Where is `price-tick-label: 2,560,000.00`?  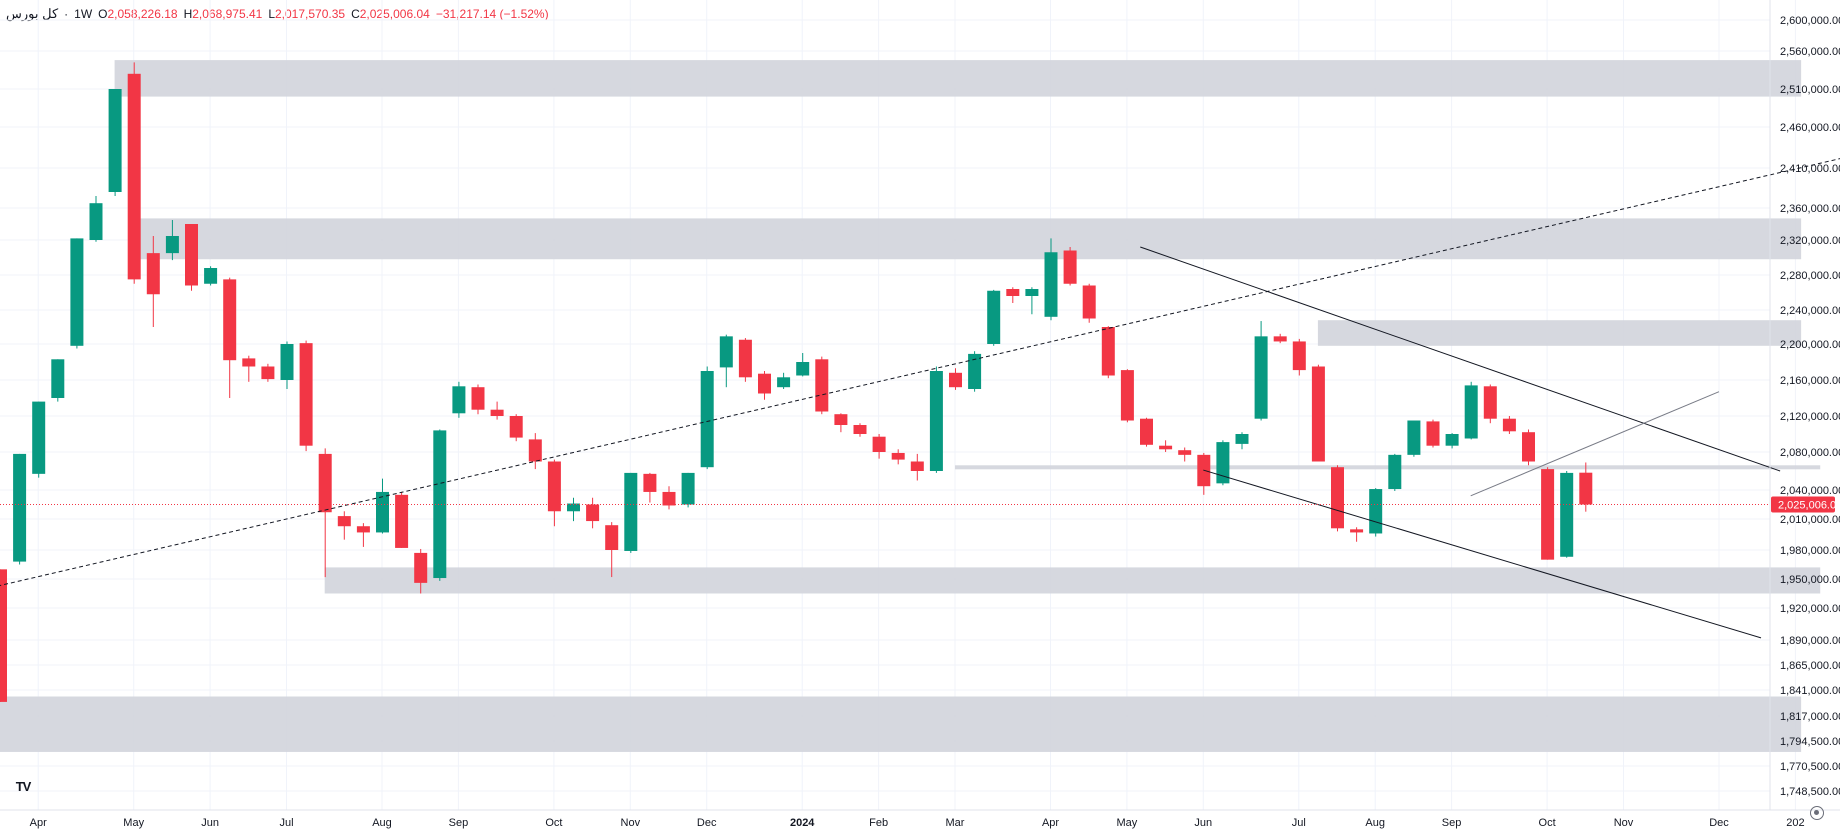
price-tick-label: 2,560,000.00 is located at coordinates (1810, 52).